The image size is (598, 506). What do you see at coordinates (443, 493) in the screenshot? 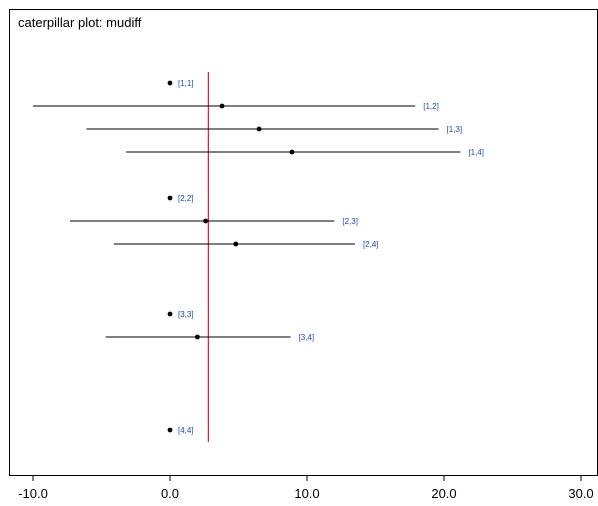
I see `x-tick-label: 20.0` at bounding box center [443, 493].